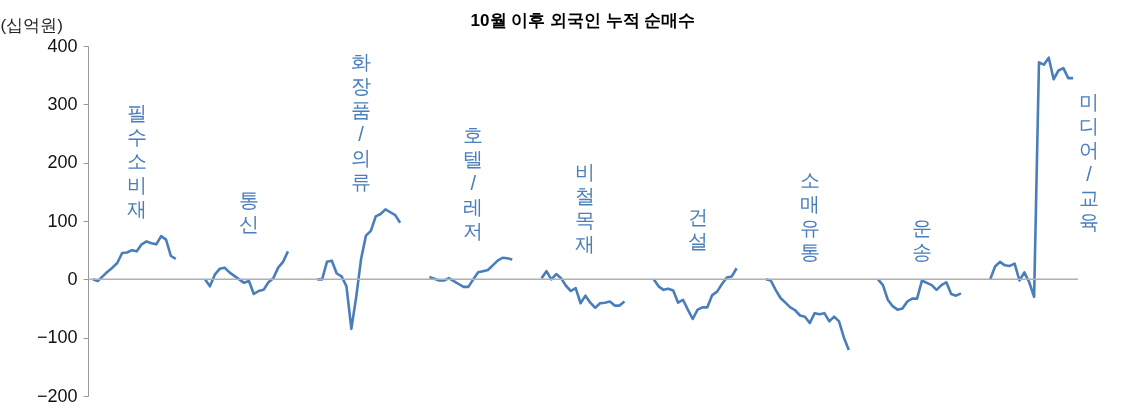 The image size is (1122, 411). What do you see at coordinates (361, 122) in the screenshot?
I see `annotation: 화장품/의류` at bounding box center [361, 122].